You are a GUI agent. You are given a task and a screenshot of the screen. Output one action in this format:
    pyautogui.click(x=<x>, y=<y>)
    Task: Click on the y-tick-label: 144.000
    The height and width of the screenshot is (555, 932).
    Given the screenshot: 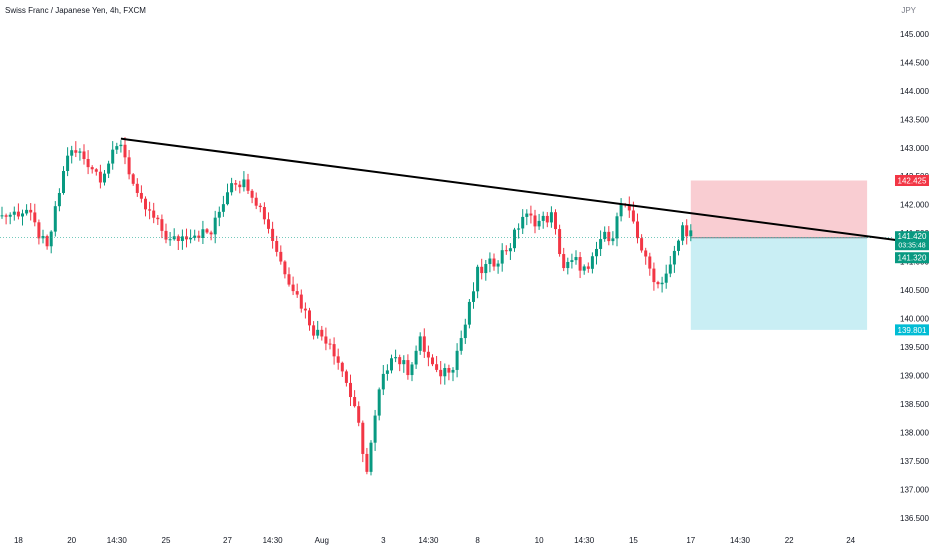 What is the action you would take?
    pyautogui.click(x=914, y=91)
    